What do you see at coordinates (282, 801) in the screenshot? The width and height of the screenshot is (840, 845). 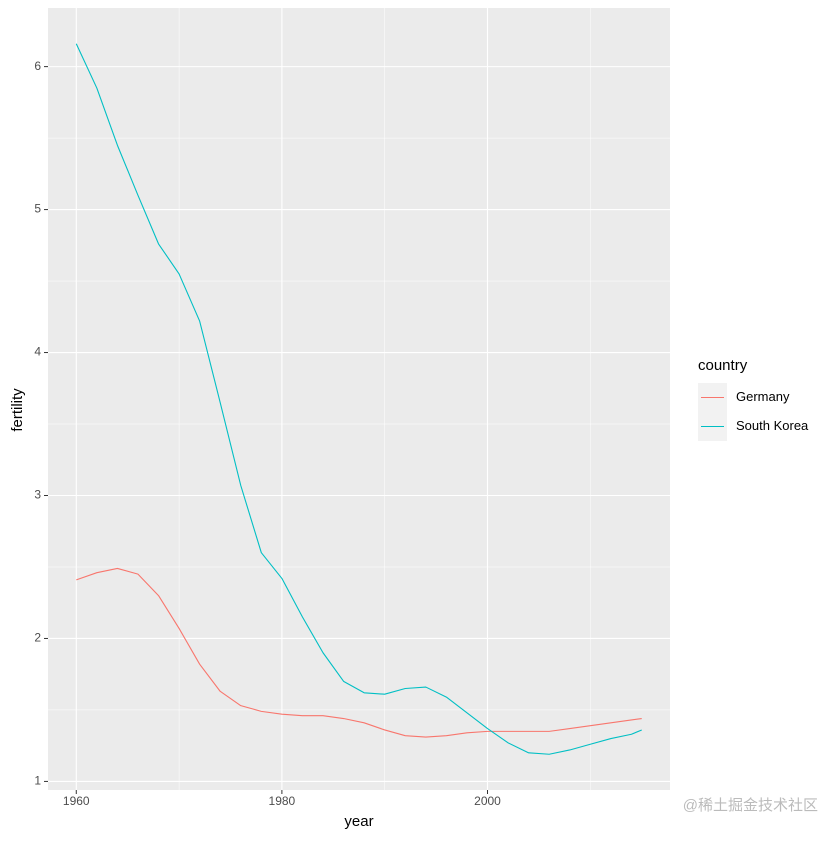 I see `x-tick-label: 1980` at bounding box center [282, 801].